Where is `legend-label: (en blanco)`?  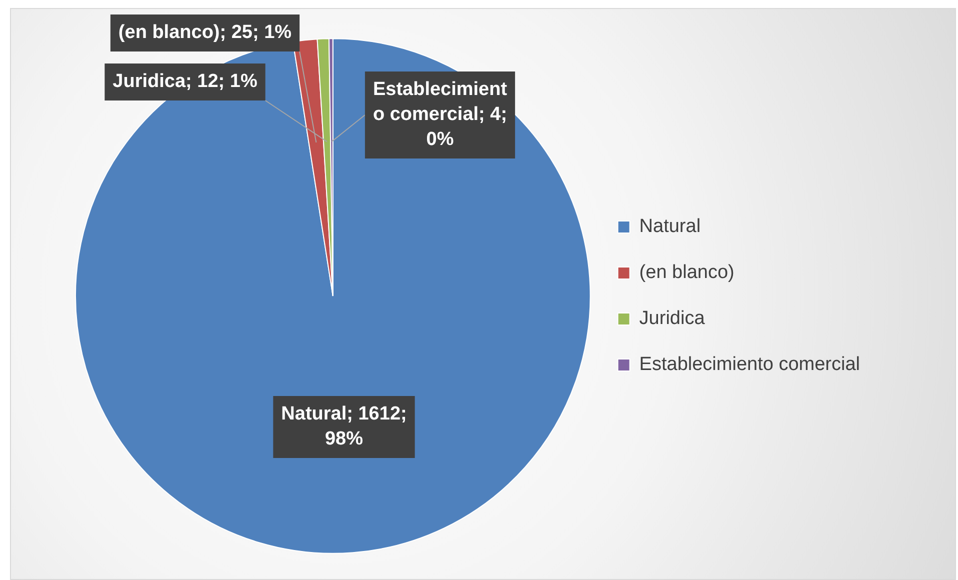
legend-label: (en blanco) is located at coordinates (686, 273).